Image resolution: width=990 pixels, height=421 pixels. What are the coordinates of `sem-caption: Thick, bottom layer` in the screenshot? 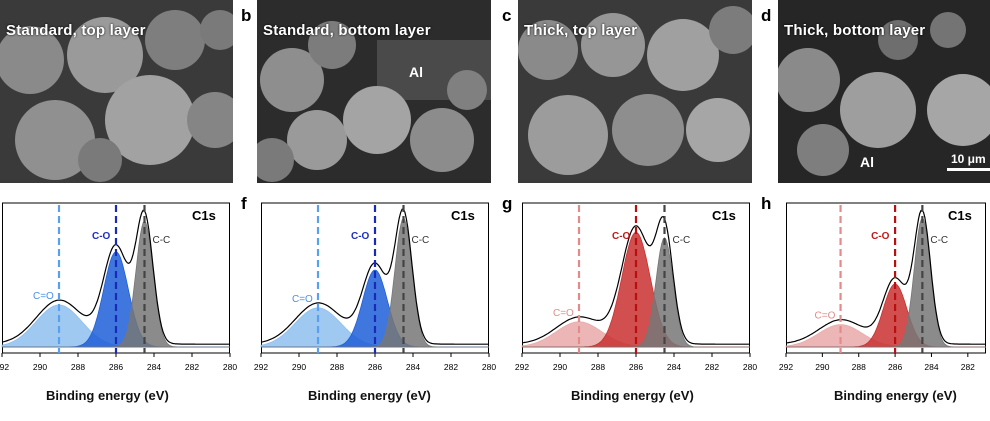 It's located at (855, 30).